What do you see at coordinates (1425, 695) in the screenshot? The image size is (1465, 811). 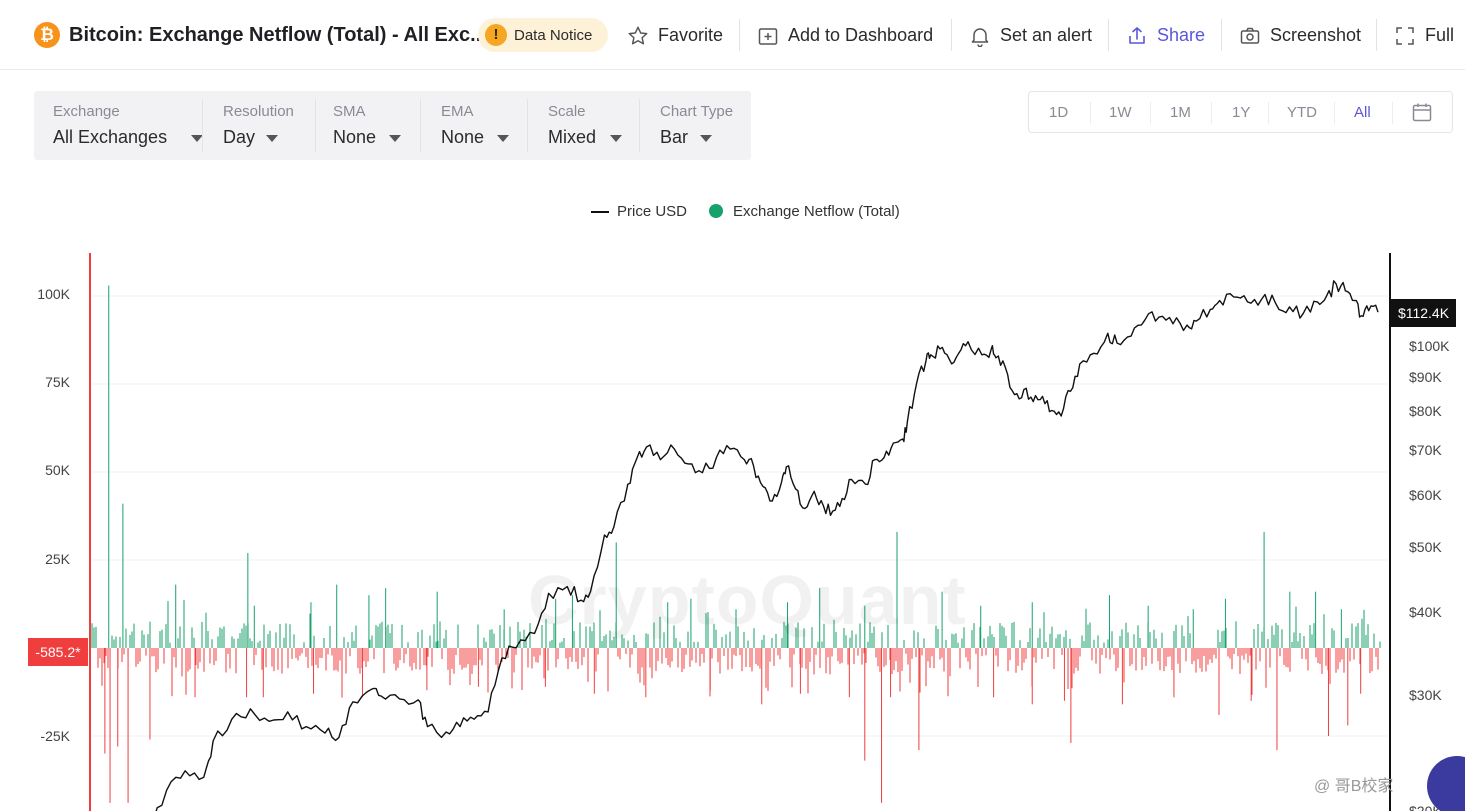 I see `right-axis-tick: $30K` at bounding box center [1425, 695].